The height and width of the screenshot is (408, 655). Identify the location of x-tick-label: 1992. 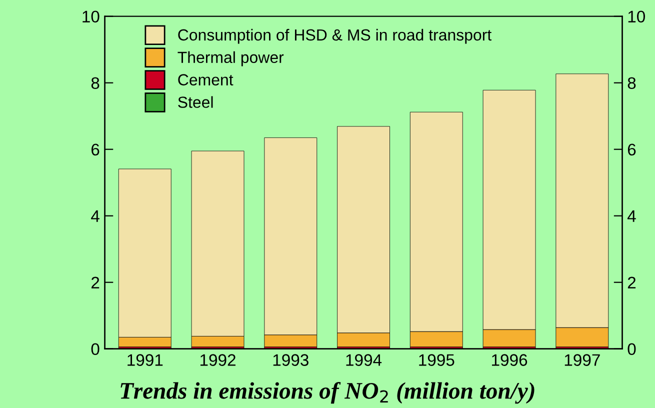
(218, 360).